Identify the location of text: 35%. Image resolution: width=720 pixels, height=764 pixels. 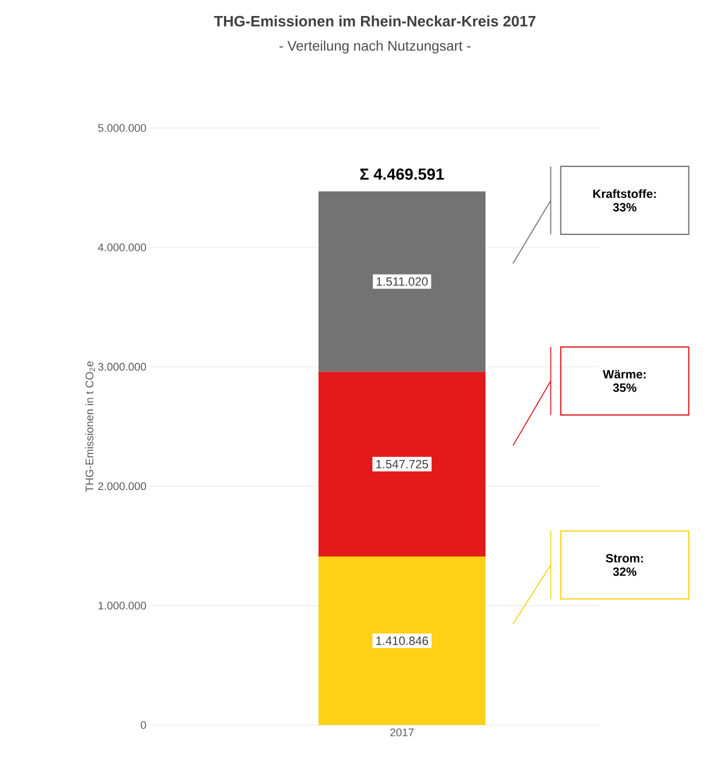
(624, 387).